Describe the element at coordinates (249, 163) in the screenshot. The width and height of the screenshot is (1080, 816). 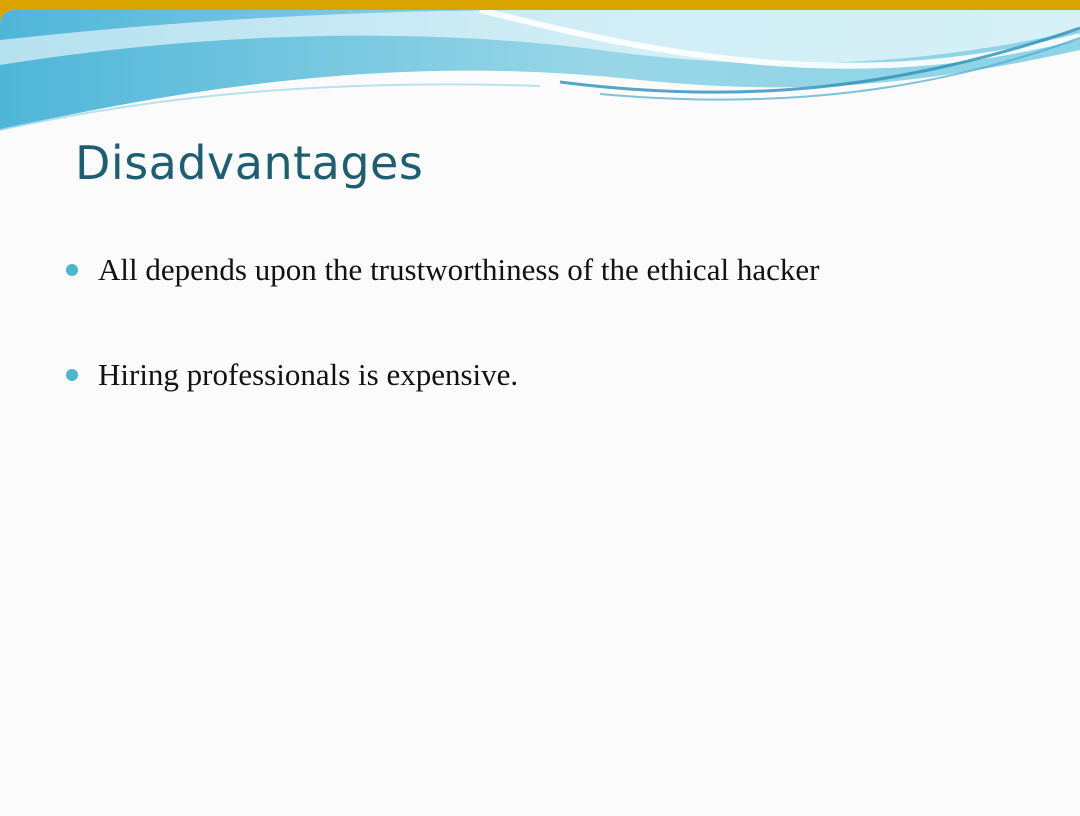
I see `slide-title: Disadvantages` at that location.